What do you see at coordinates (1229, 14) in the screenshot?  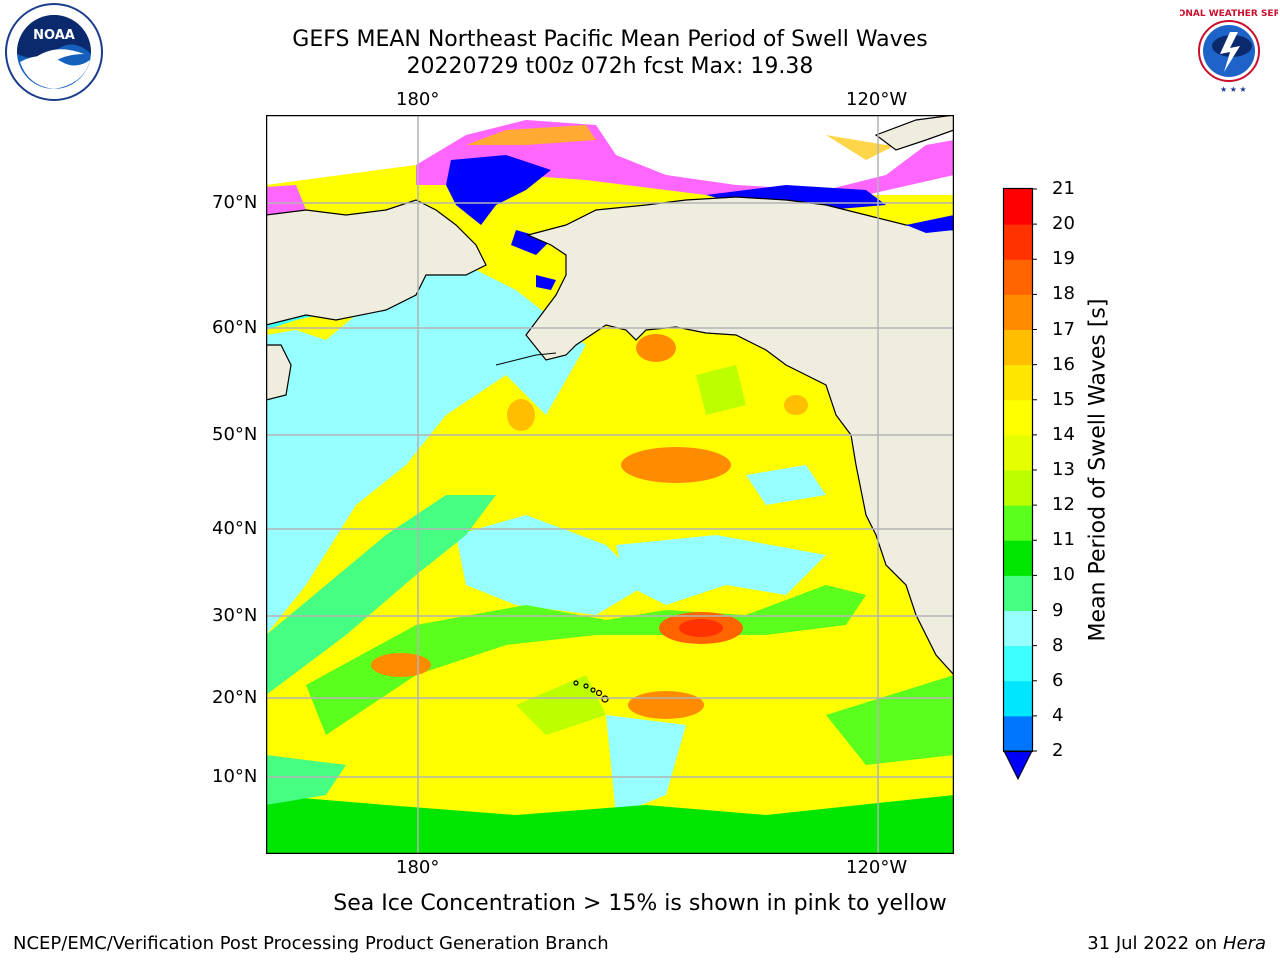 I see `nws-logo-text: NATIONAL WEATHER SERVICE` at bounding box center [1229, 14].